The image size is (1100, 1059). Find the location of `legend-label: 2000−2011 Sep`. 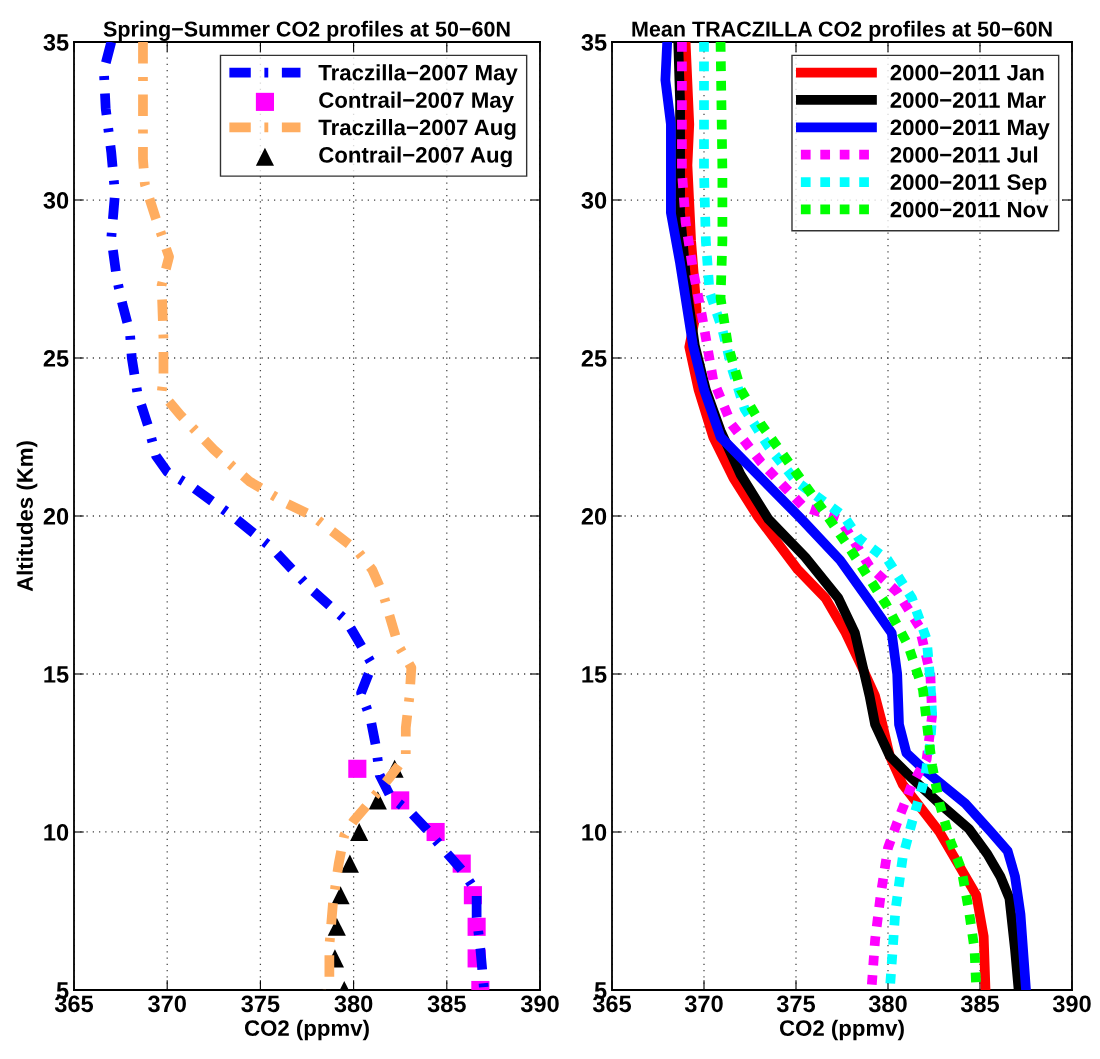

legend-label: 2000−2011 Sep is located at coordinates (968, 184).